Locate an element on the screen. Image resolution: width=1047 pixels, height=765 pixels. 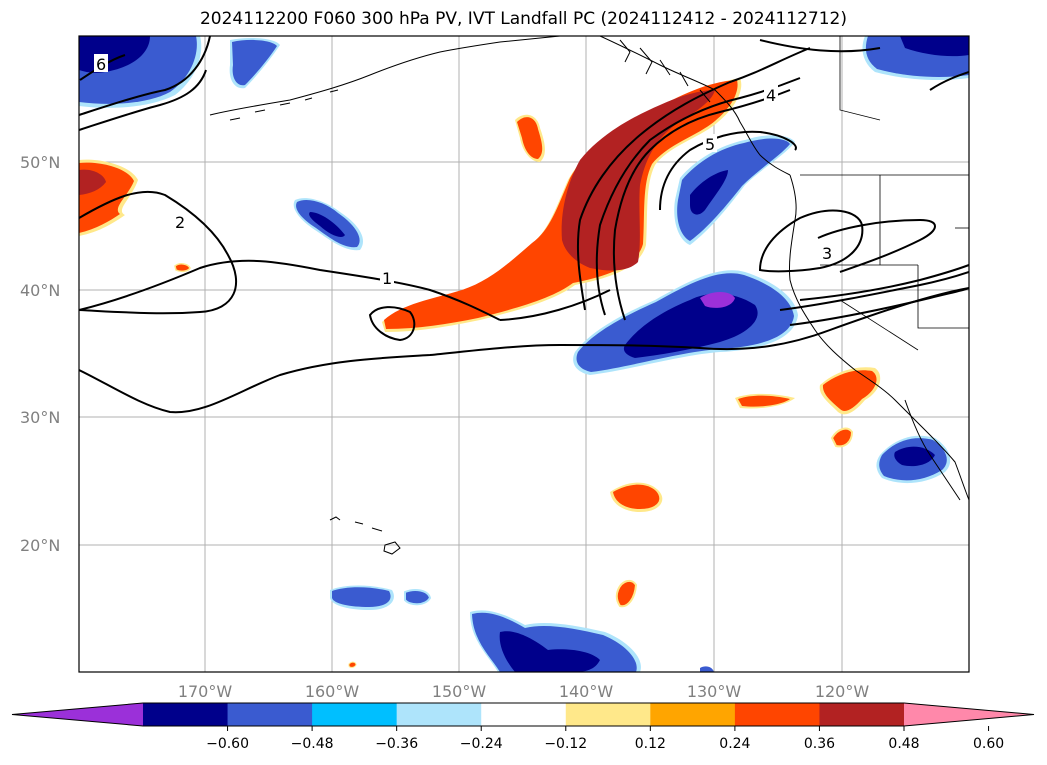
lat-label-30n: 30°N is located at coordinates (40, 417).